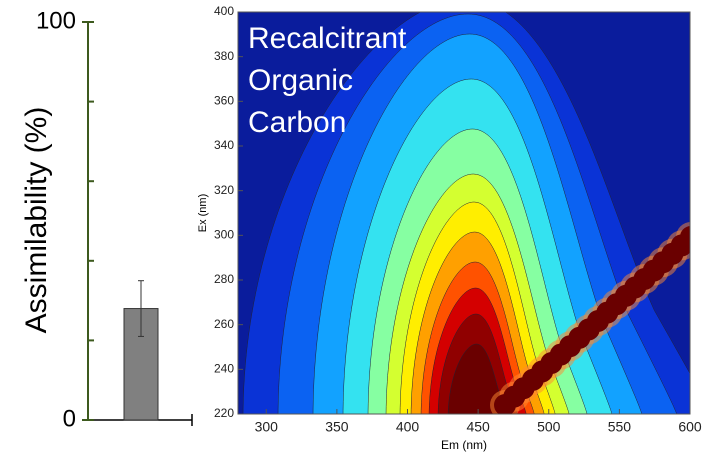  Describe the element at coordinates (224, 145) in the screenshot. I see `y-tick-label: 340` at that location.